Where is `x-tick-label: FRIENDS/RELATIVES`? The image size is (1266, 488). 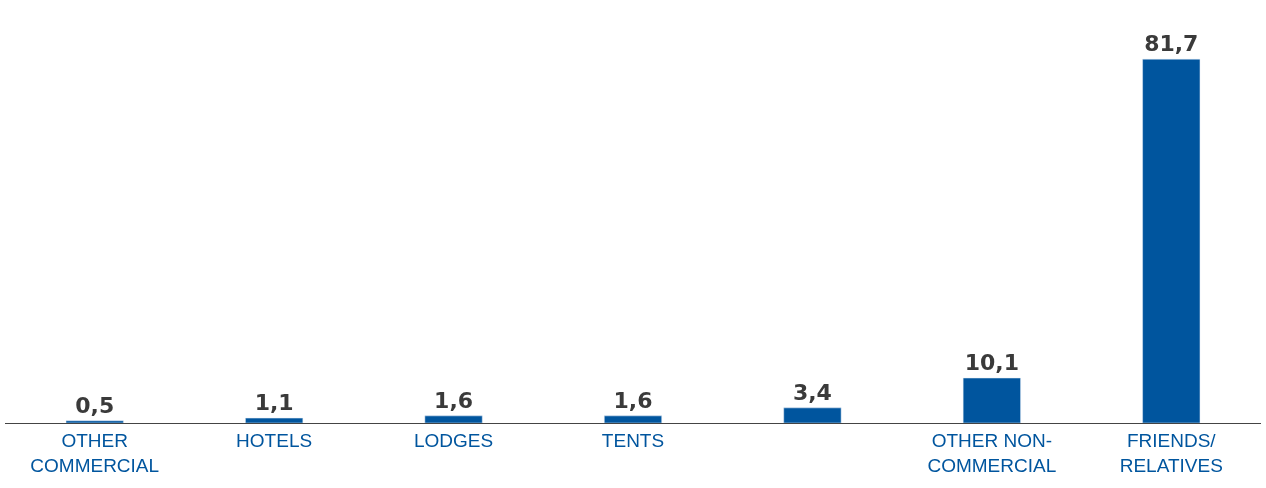 x-tick-label: FRIENDS/RELATIVES is located at coordinates (1171, 452).